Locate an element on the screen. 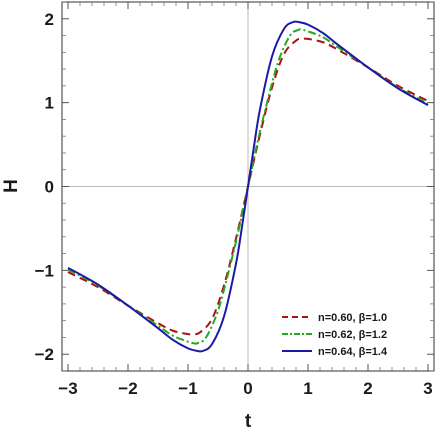  y-axis-title: H is located at coordinates (11, 186).